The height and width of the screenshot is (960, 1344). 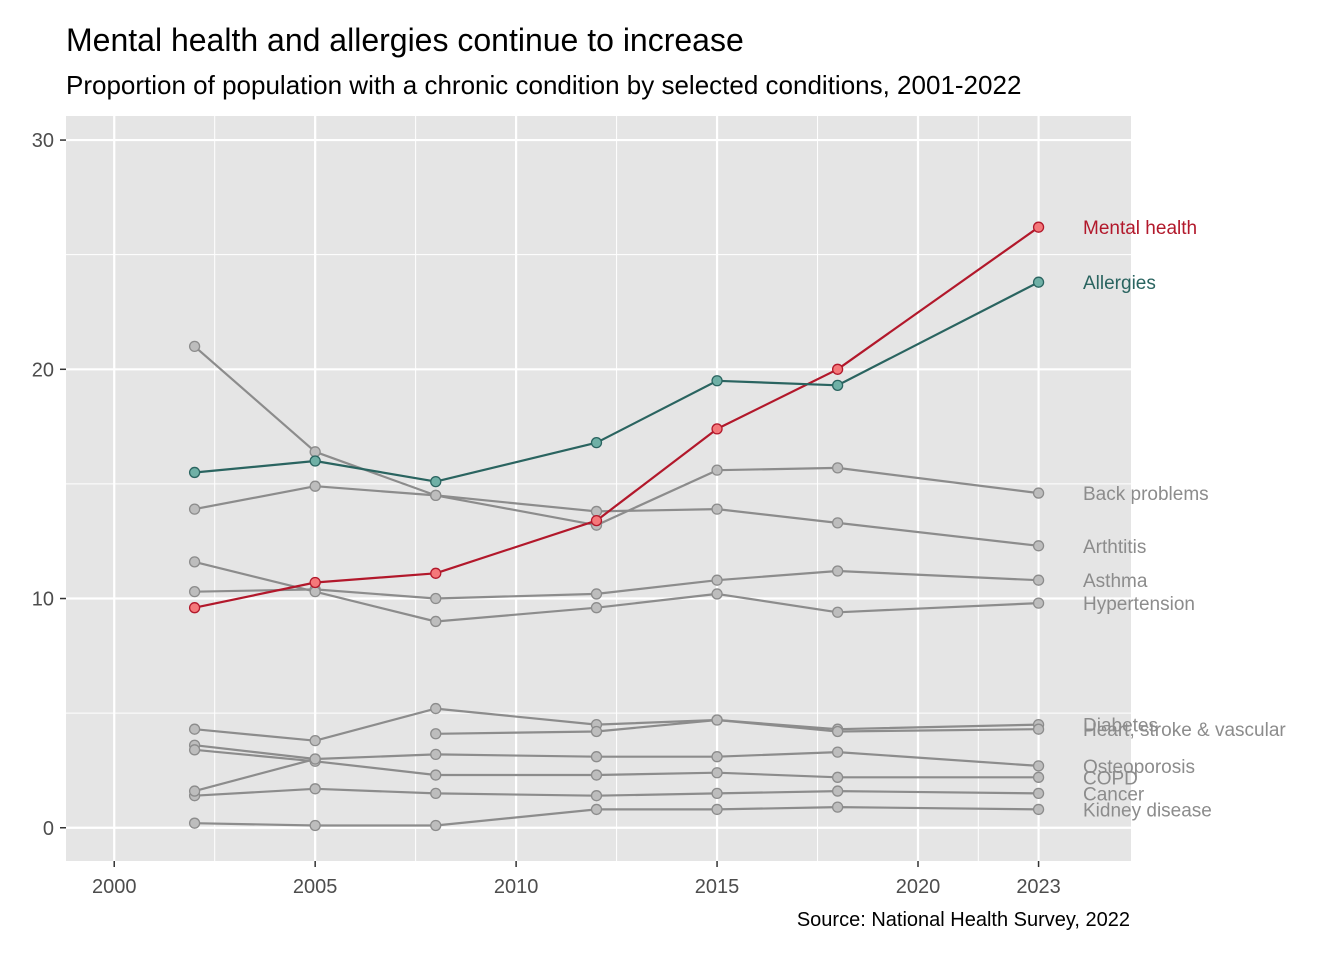 I want to click on source-caption: Source: National Health Survey, 2022, so click(x=963, y=920).